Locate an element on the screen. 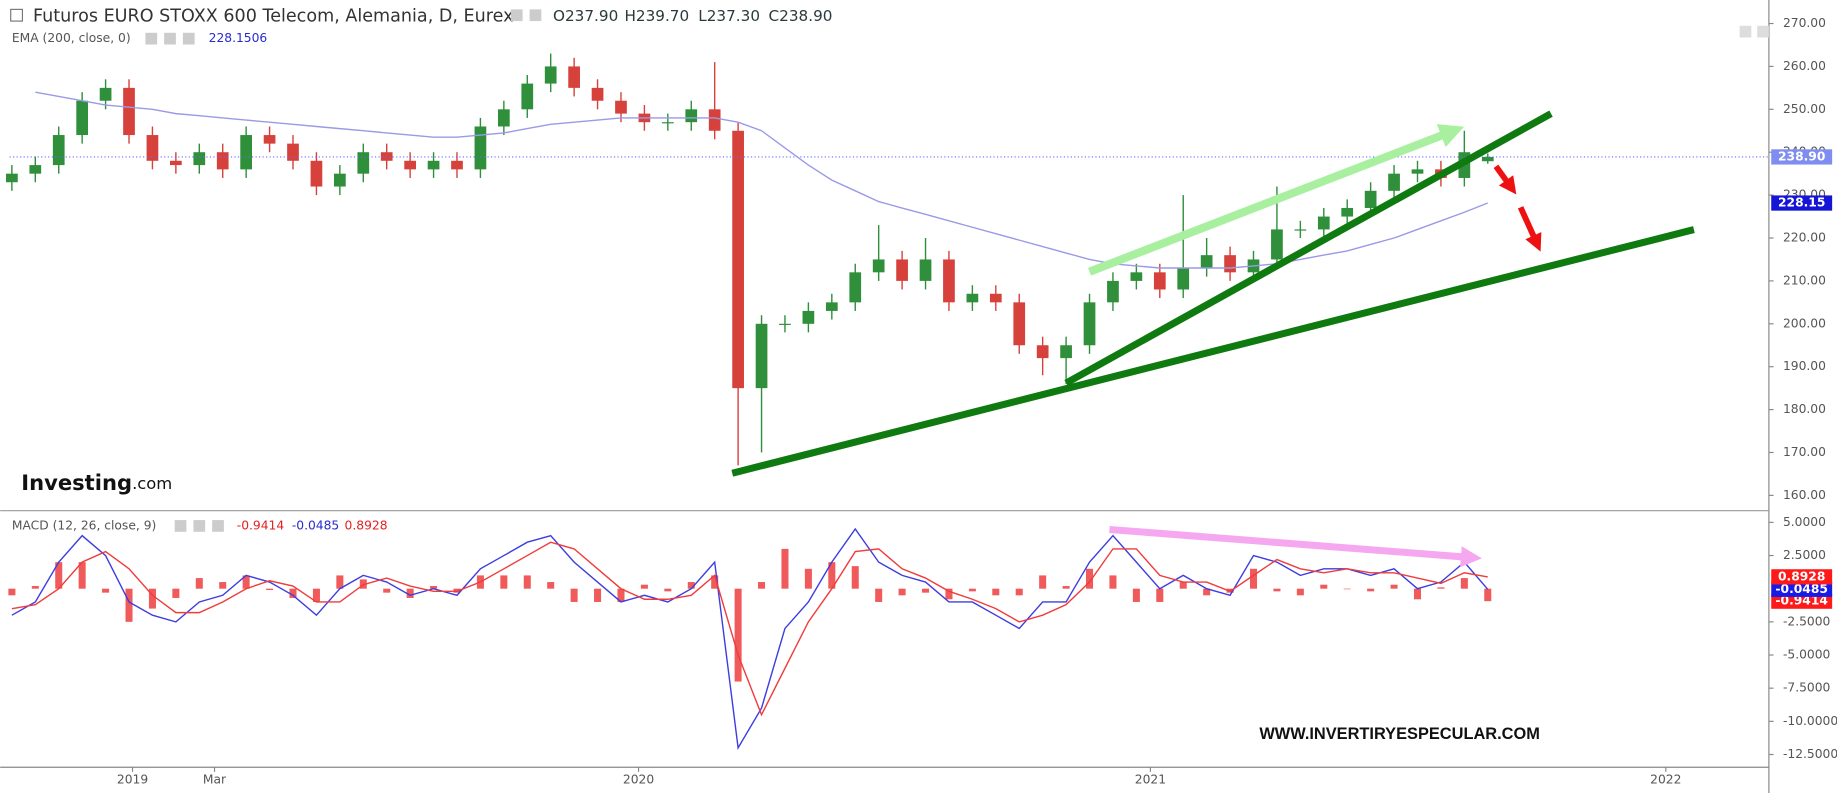  x-tick-label: Mar is located at coordinates (215, 780).